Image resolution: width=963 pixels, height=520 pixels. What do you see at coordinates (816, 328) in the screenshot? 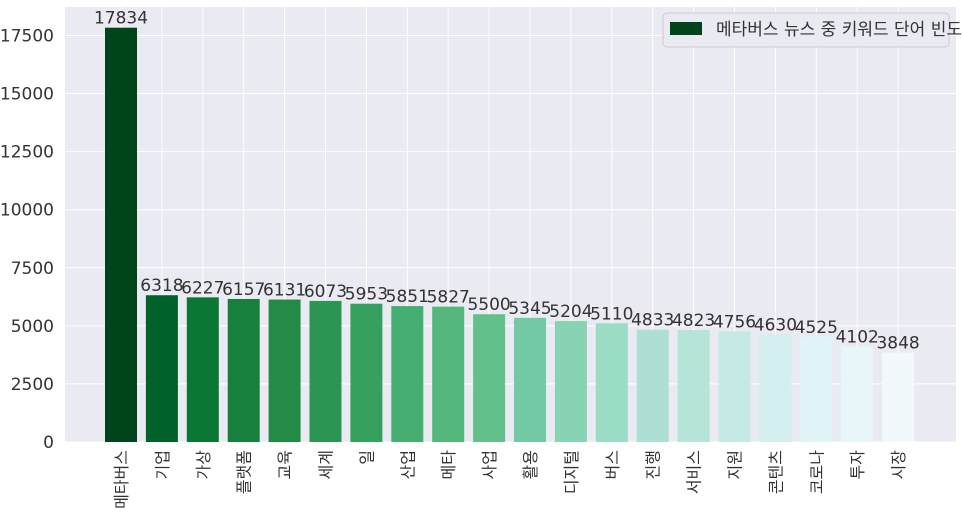
I see `bar-value-label: 4525` at bounding box center [816, 328].